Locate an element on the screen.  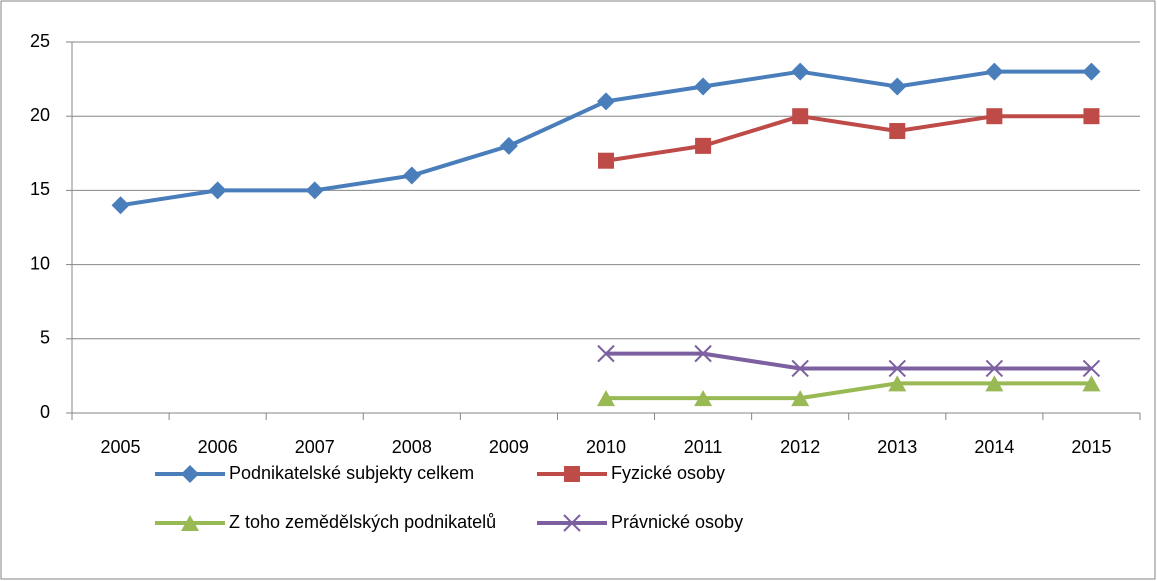
x-tick-label: 2009 is located at coordinates (509, 447).